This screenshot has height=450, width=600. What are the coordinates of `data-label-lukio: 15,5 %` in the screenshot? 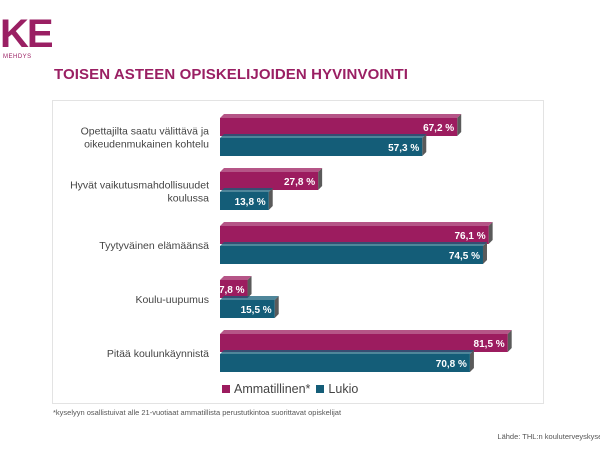 It's located at (256, 310).